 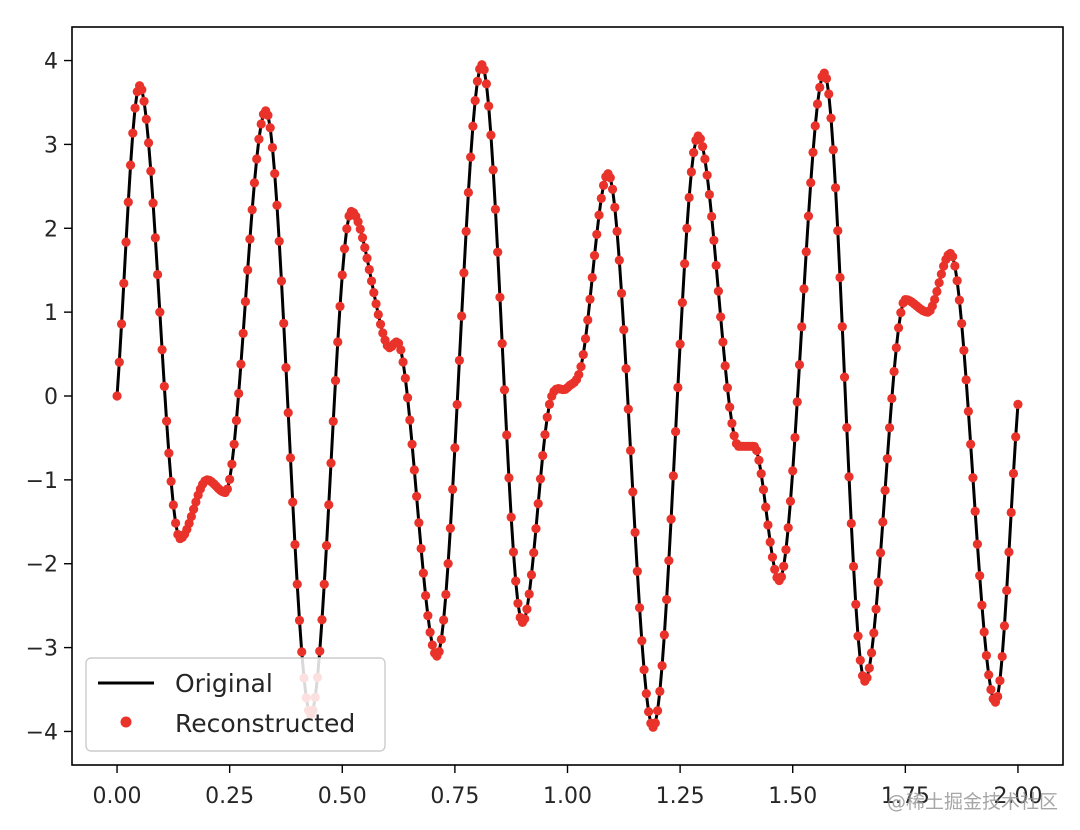 What do you see at coordinates (42, 732) in the screenshot?
I see `y-tick-label: −4` at bounding box center [42, 732].